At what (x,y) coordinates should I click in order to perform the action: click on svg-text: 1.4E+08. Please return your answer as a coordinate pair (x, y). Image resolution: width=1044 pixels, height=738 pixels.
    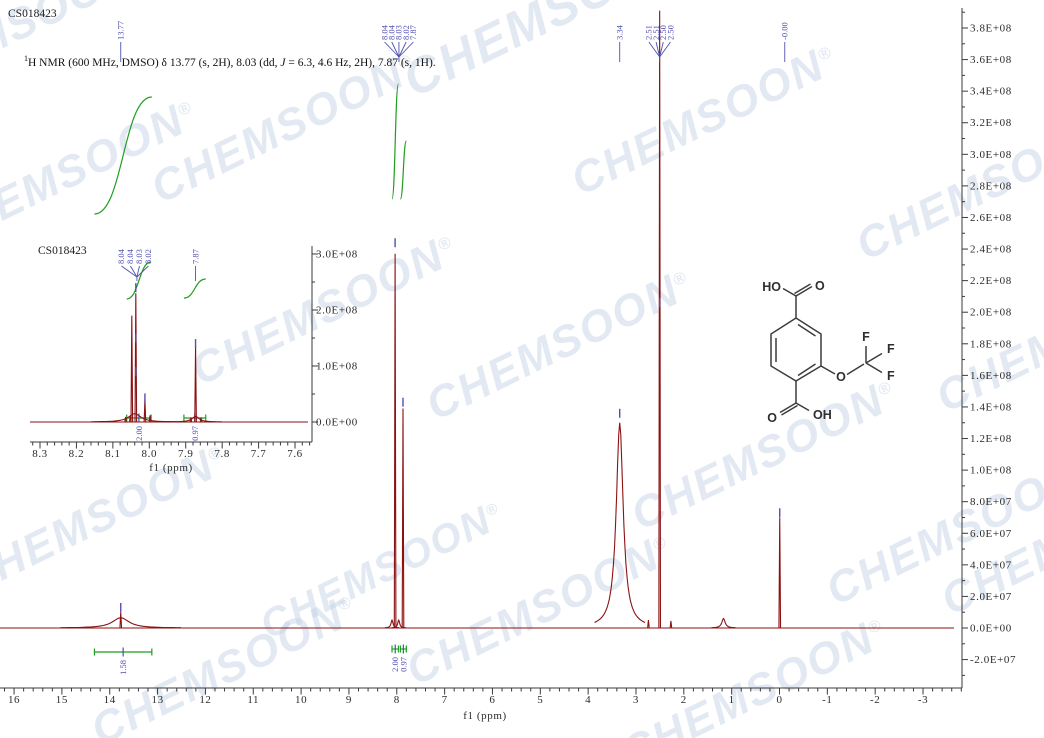
    Looking at the image, I should click on (991, 407).